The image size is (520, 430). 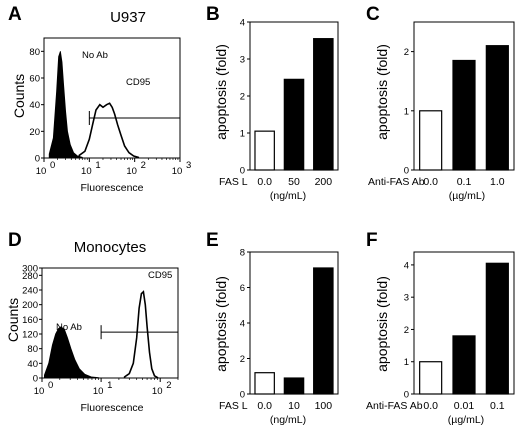 I want to click on panel-e-ytick-label: 8, so click(x=242, y=253).